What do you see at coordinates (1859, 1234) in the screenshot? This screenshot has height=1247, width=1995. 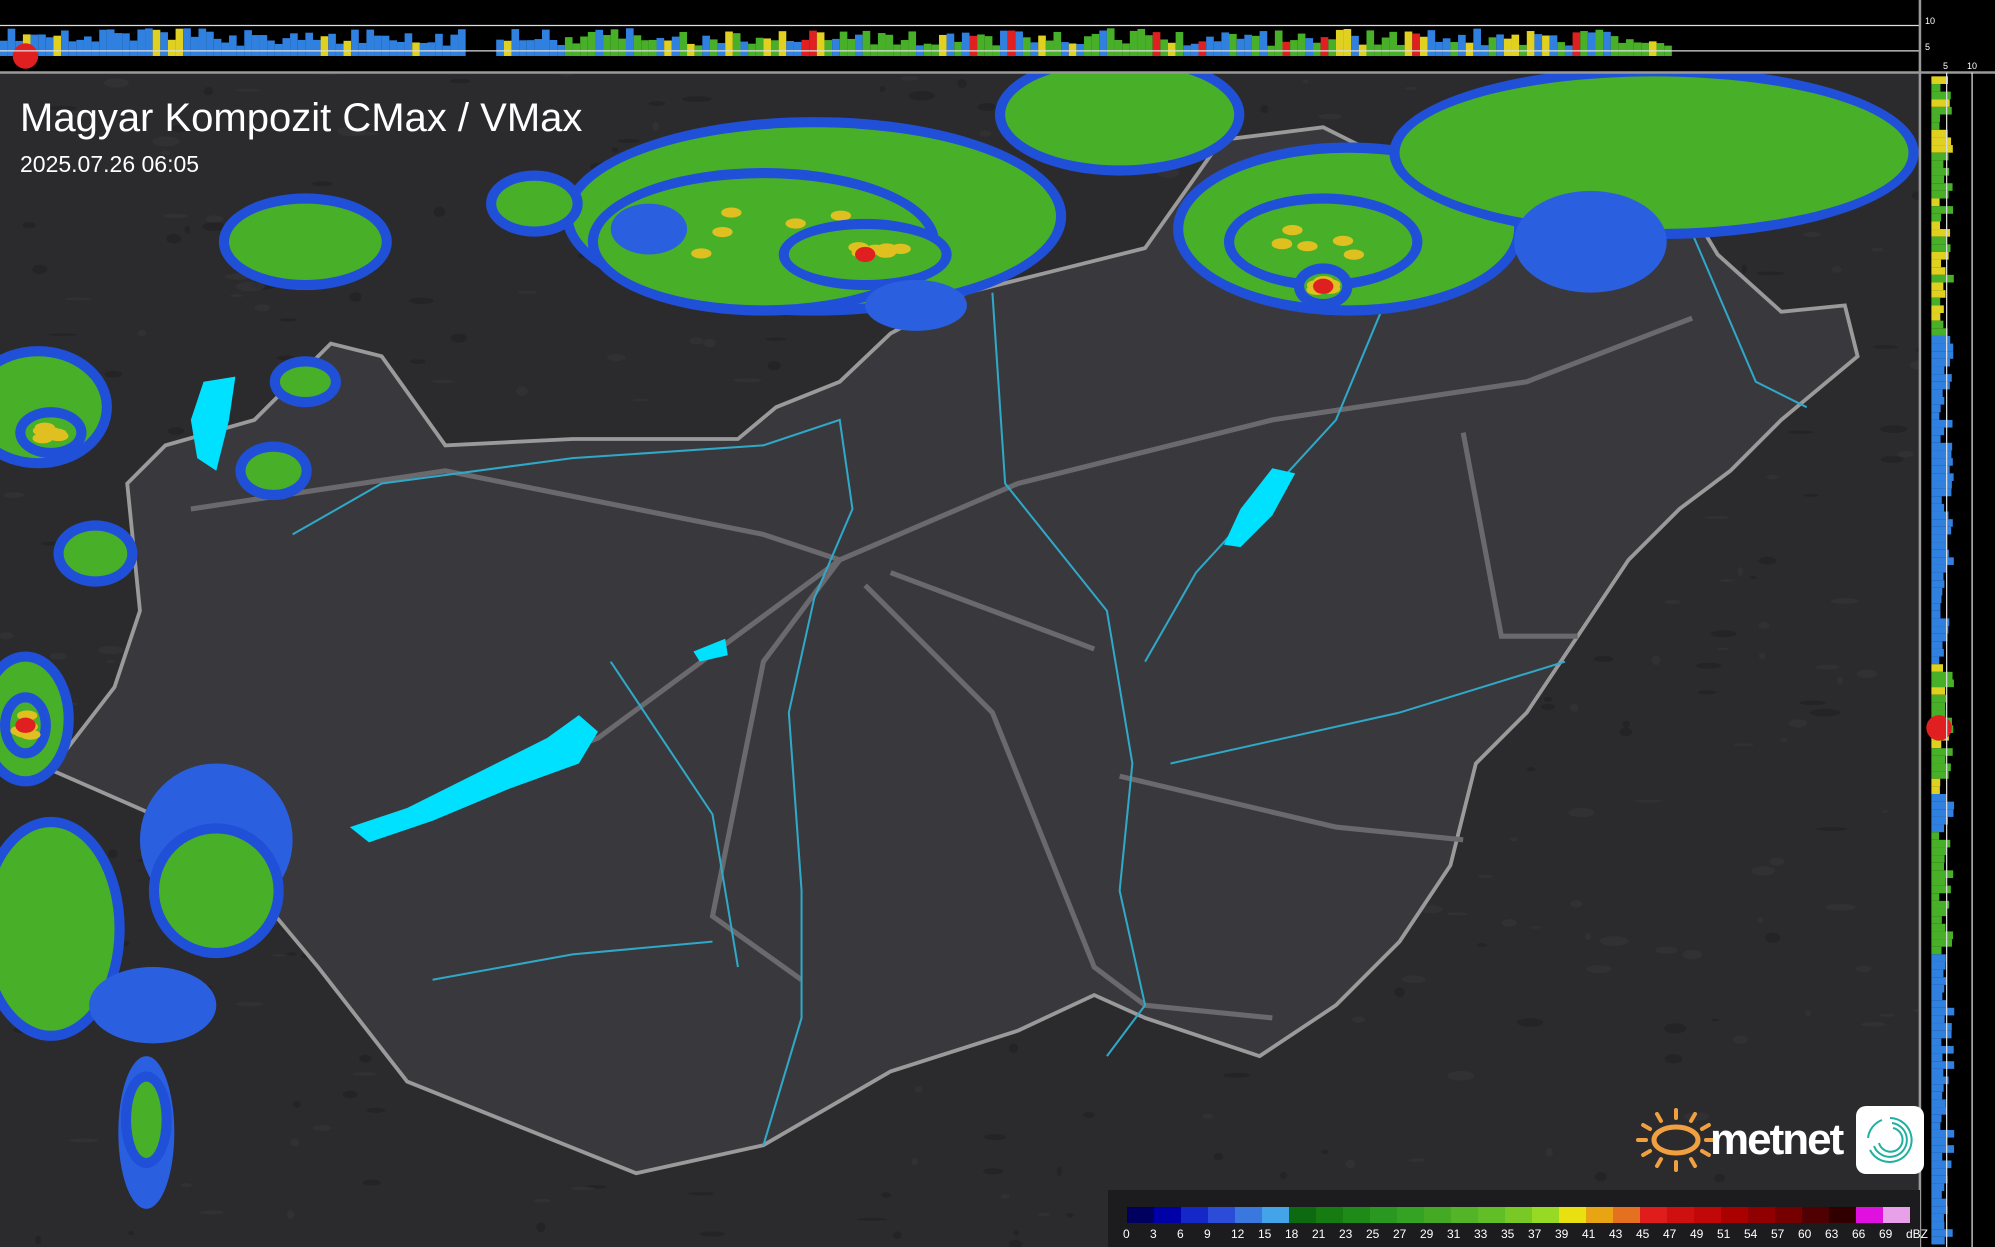 I see `legend-label: 66` at bounding box center [1859, 1234].